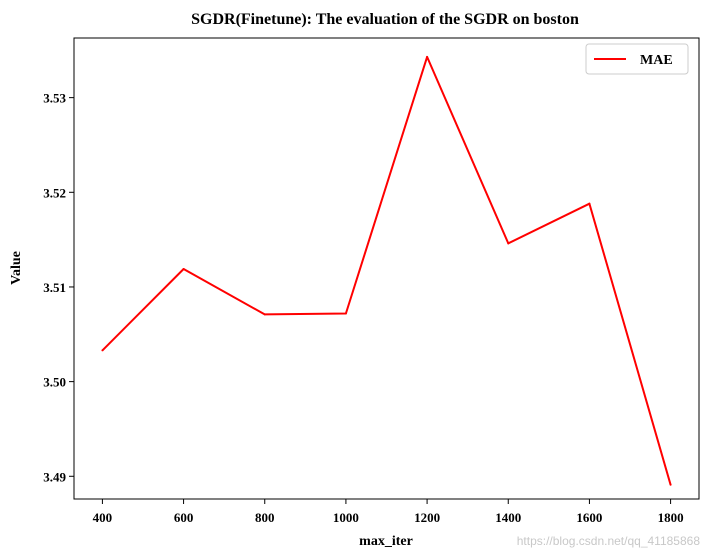  I want to click on x-axis: 400 600 800 1000 1200 1400 1600 1800, so click(388, 512).